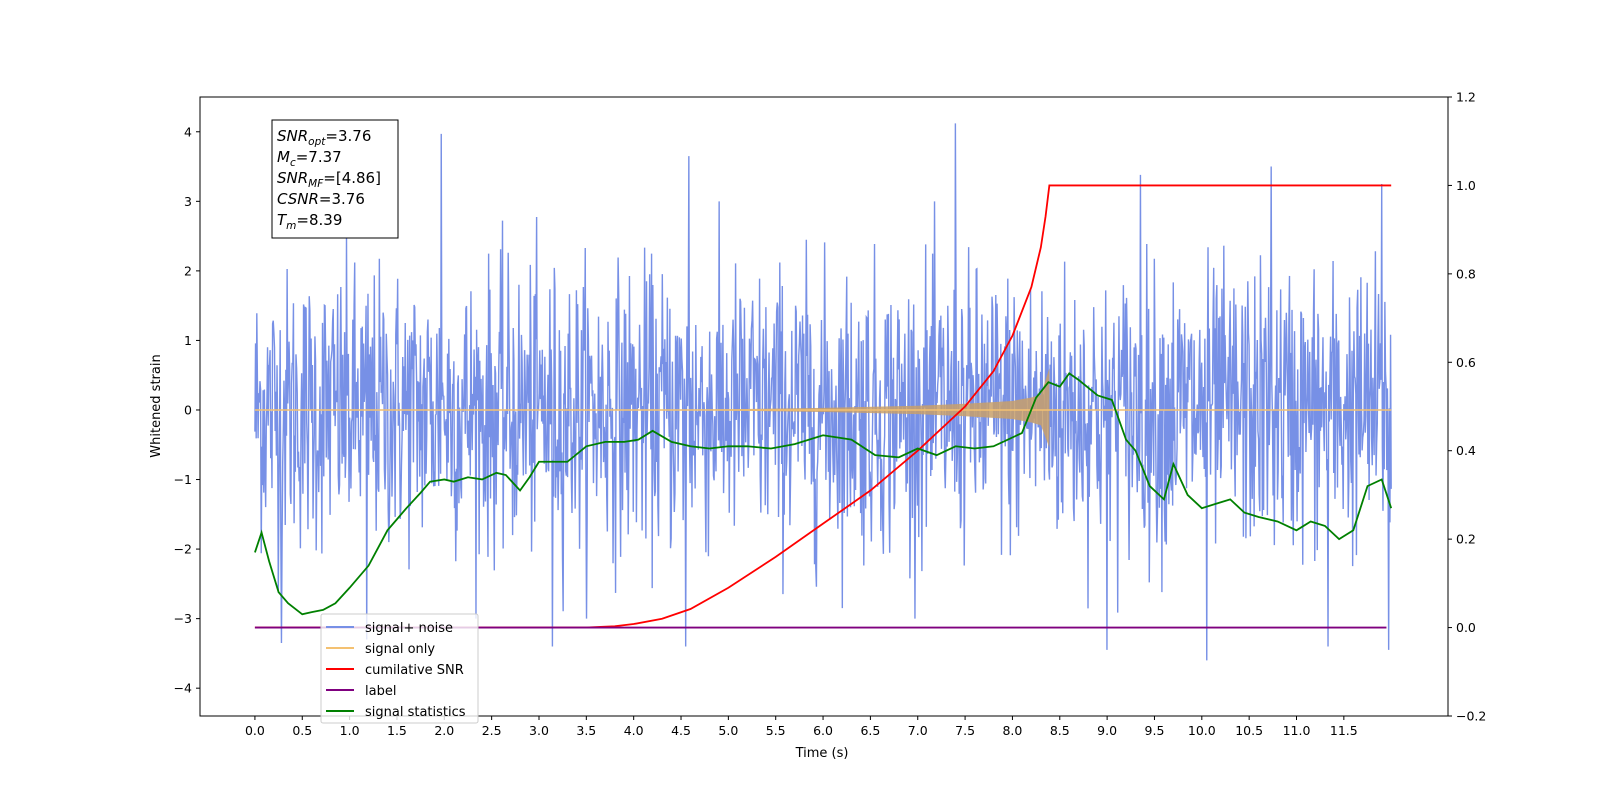 The height and width of the screenshot is (804, 1600). What do you see at coordinates (255, 730) in the screenshot?
I see `x-tick-label: 0.0` at bounding box center [255, 730].